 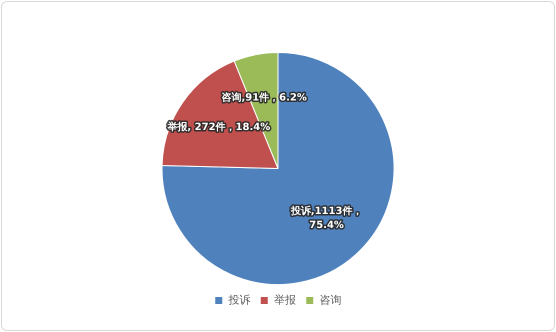 I want to click on data-label: 投诉,1113件， 75.4%, so click(x=326, y=217).